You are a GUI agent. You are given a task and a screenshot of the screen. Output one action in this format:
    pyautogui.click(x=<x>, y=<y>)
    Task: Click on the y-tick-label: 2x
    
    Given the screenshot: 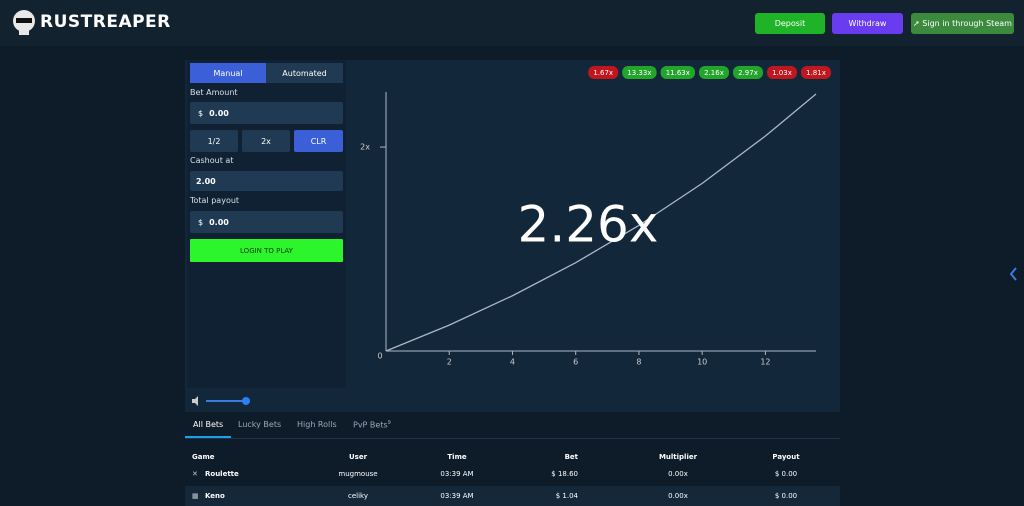 What is the action you would take?
    pyautogui.click(x=365, y=147)
    